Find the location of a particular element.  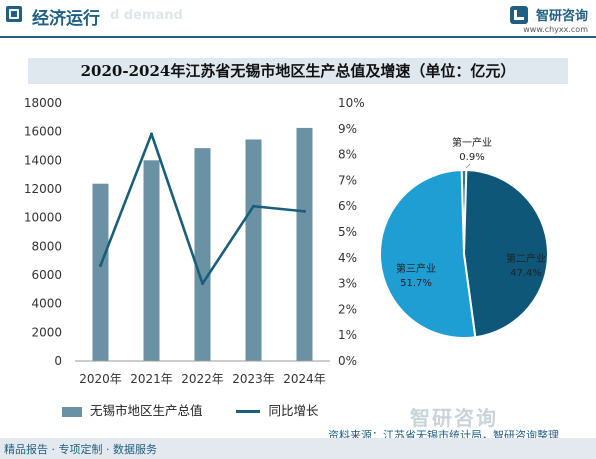

pie-label-value: 51.7% is located at coordinates (416, 283).